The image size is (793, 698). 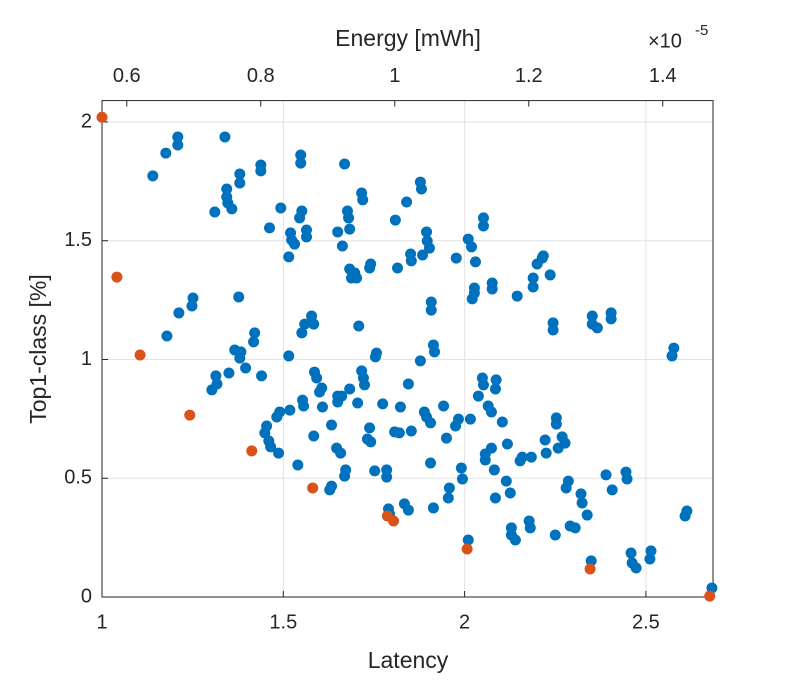 I want to click on x-axis-label: Latency, so click(x=408, y=660).